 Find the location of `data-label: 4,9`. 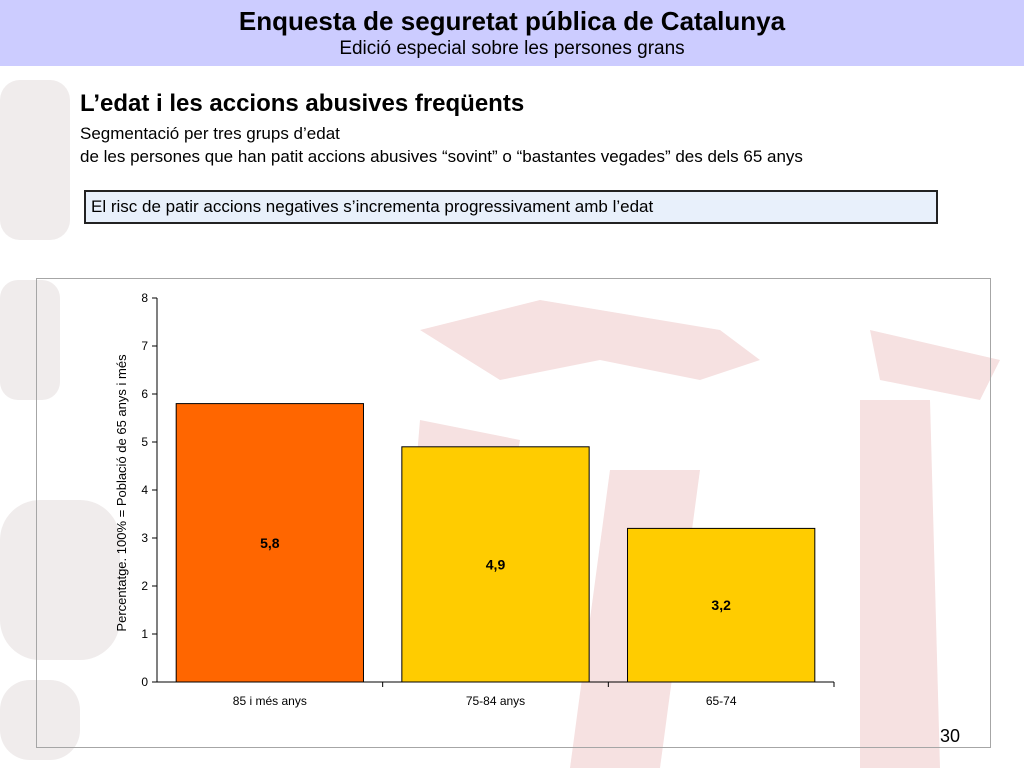

data-label: 4,9 is located at coordinates (496, 564).